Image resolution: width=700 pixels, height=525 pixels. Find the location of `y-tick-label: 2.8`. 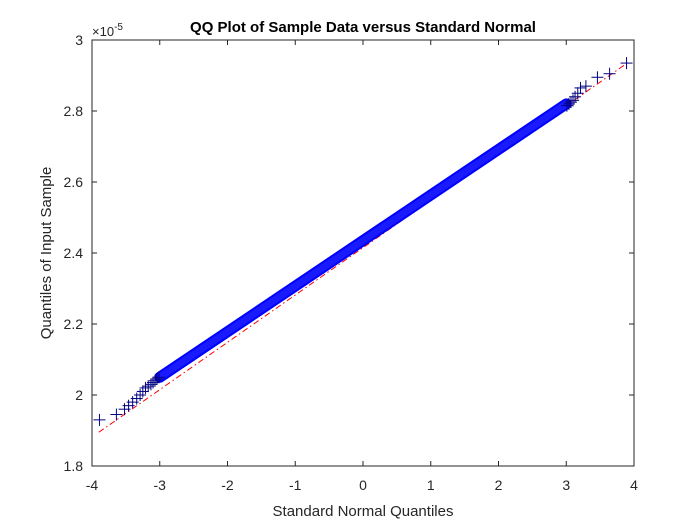

y-tick-label: 2.8 is located at coordinates (74, 111).